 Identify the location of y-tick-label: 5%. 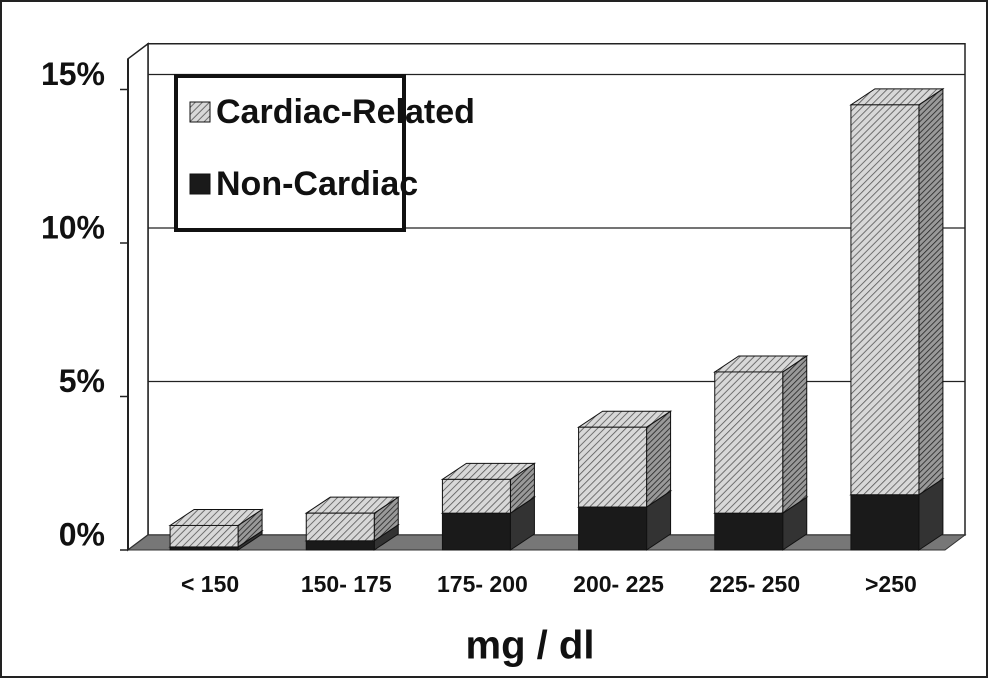
(82, 381).